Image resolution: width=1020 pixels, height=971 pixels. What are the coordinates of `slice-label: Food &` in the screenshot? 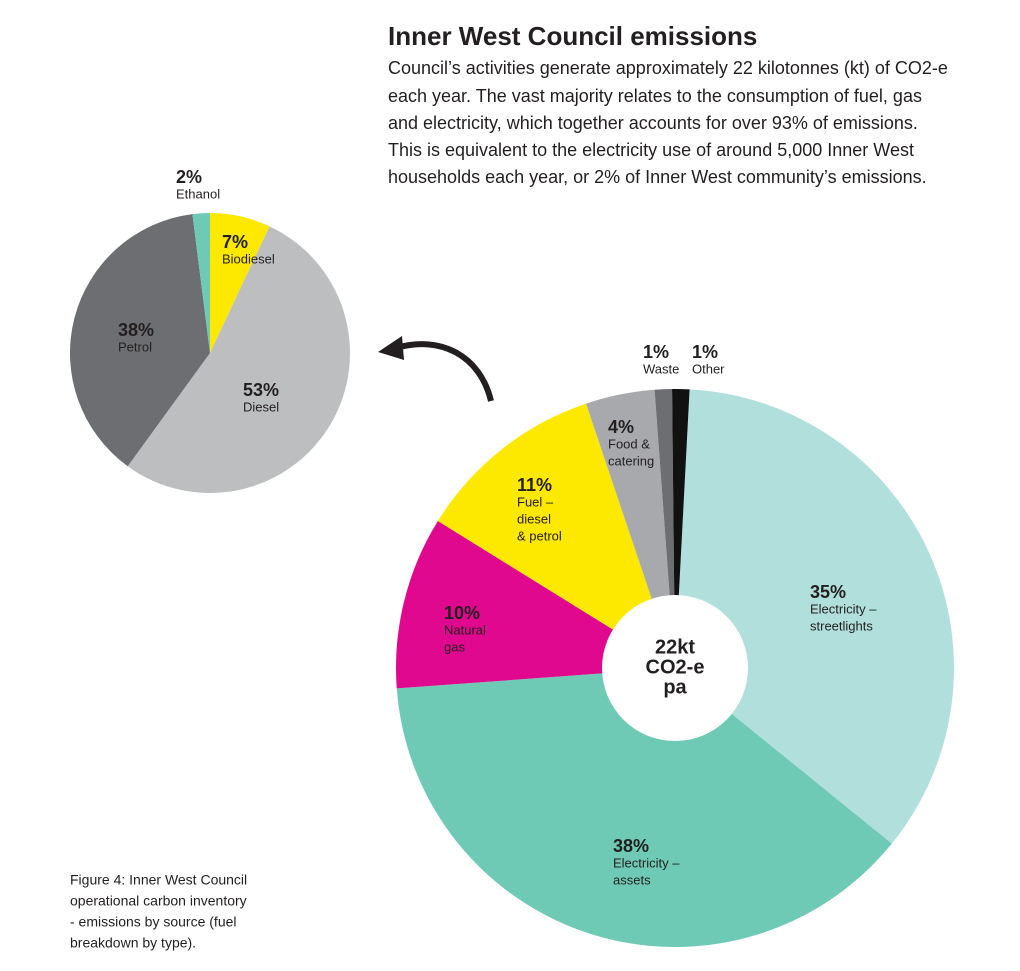 It's located at (629, 443).